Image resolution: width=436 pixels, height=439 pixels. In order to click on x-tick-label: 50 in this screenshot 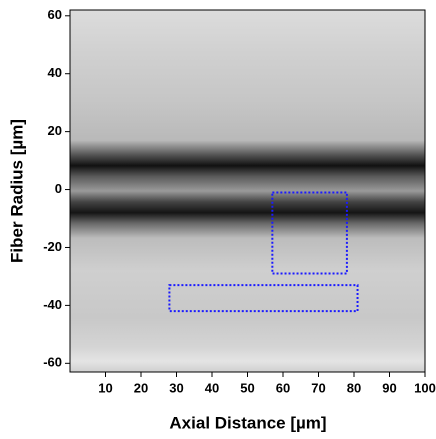, I will do `click(247, 387)`.